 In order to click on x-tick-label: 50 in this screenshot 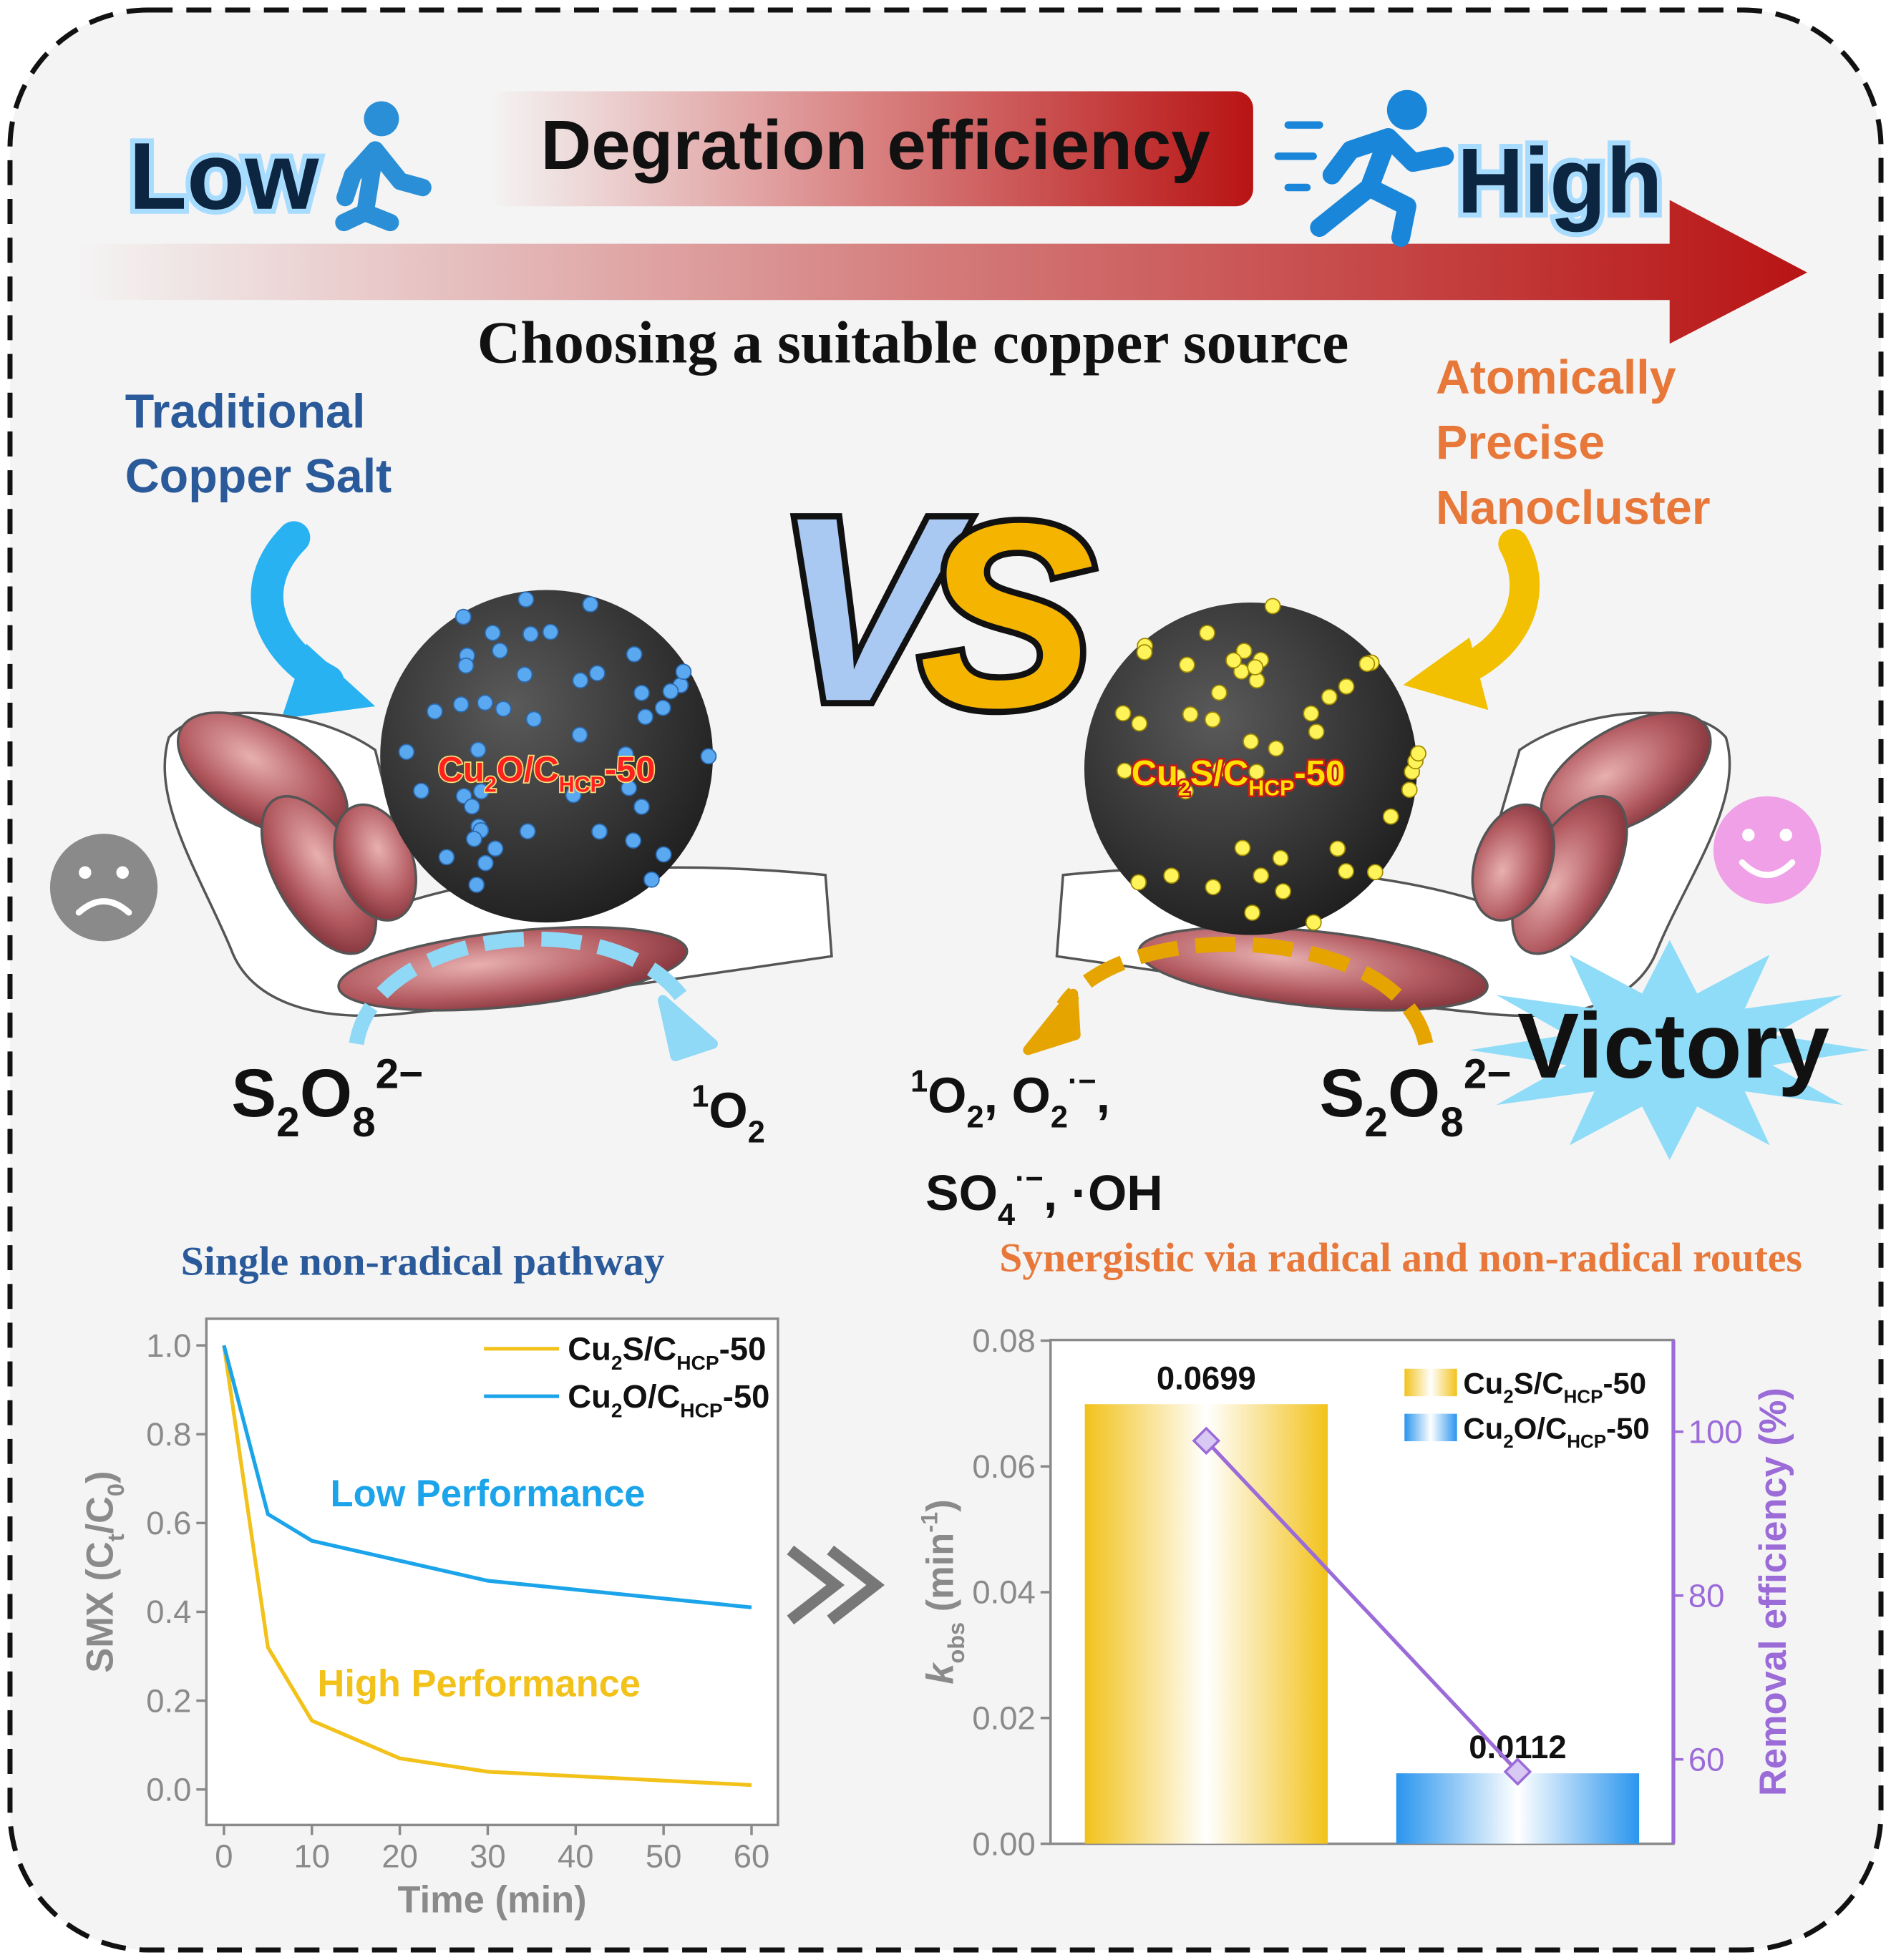, I will do `click(664, 1856)`.